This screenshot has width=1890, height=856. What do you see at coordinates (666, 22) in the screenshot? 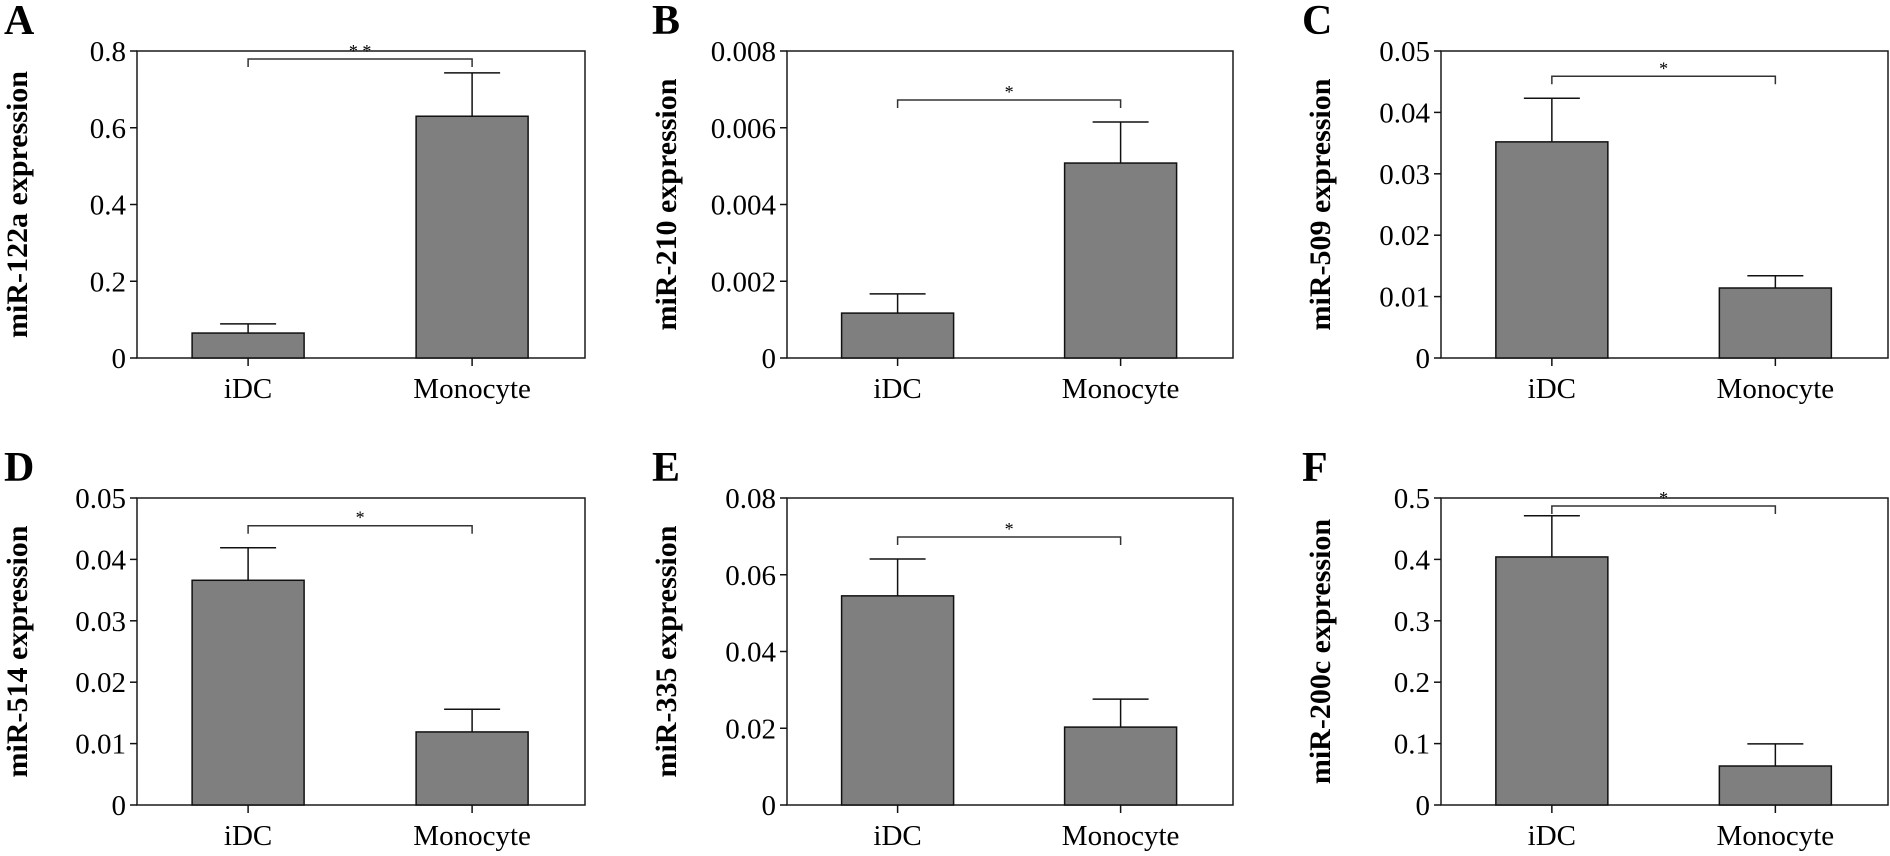
I see `panel-letter: B` at bounding box center [666, 22].